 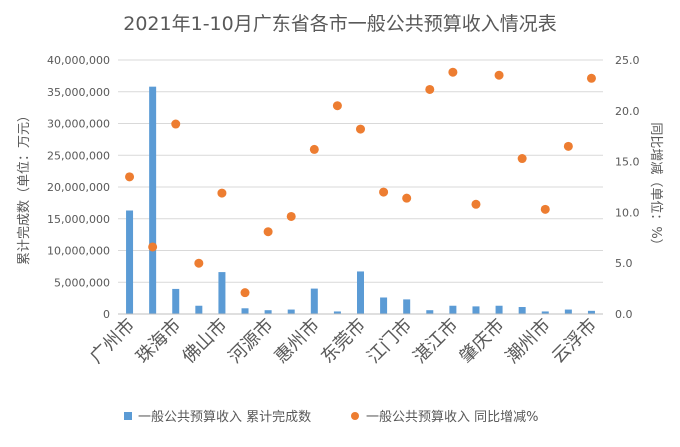 I want to click on right-tick-label: 0.0, so click(x=624, y=314).